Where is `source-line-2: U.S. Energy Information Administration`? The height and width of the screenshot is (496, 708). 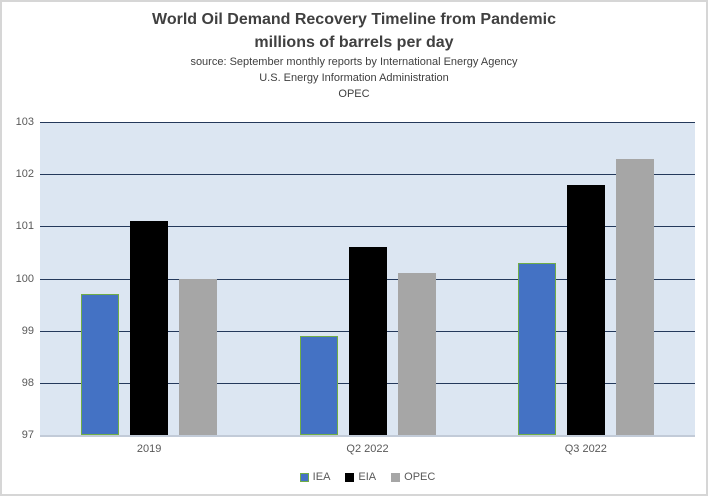
source-line-2: U.S. Energy Information Administration is located at coordinates (354, 78).